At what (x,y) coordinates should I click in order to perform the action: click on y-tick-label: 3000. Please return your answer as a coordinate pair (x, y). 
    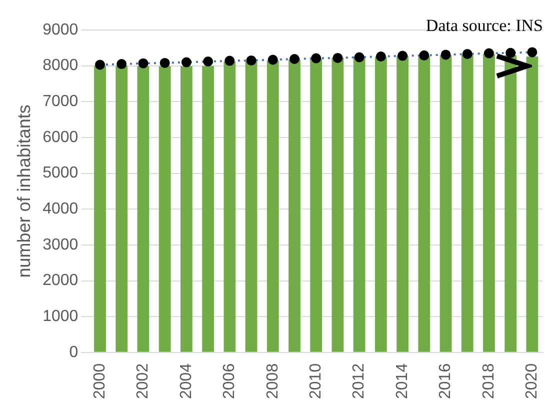
    Looking at the image, I should click on (60, 245).